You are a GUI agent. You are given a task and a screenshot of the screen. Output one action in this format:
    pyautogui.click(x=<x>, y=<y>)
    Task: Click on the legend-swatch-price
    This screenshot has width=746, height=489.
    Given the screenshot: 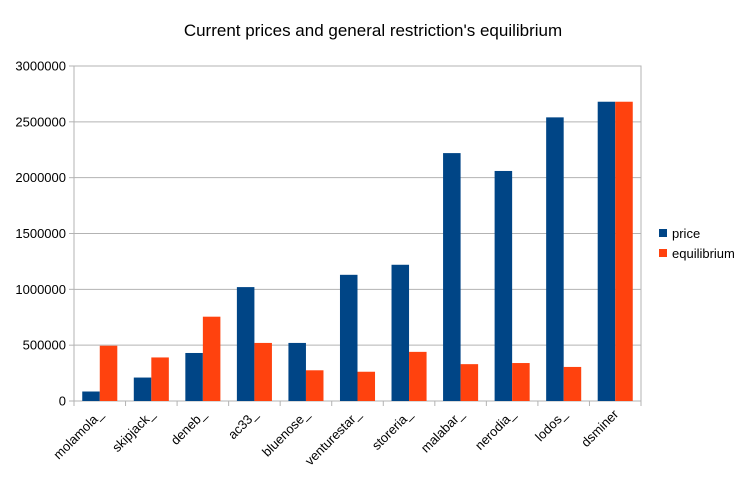 What is the action you would take?
    pyautogui.click(x=663, y=233)
    